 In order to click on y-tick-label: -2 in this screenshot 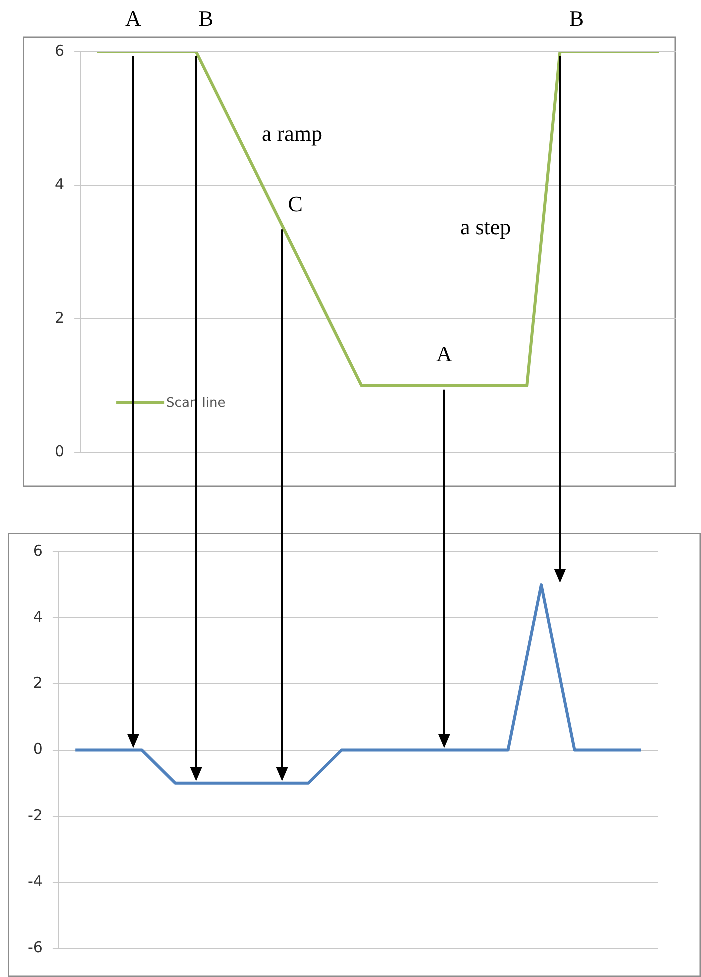, I will do `click(35, 815)`.